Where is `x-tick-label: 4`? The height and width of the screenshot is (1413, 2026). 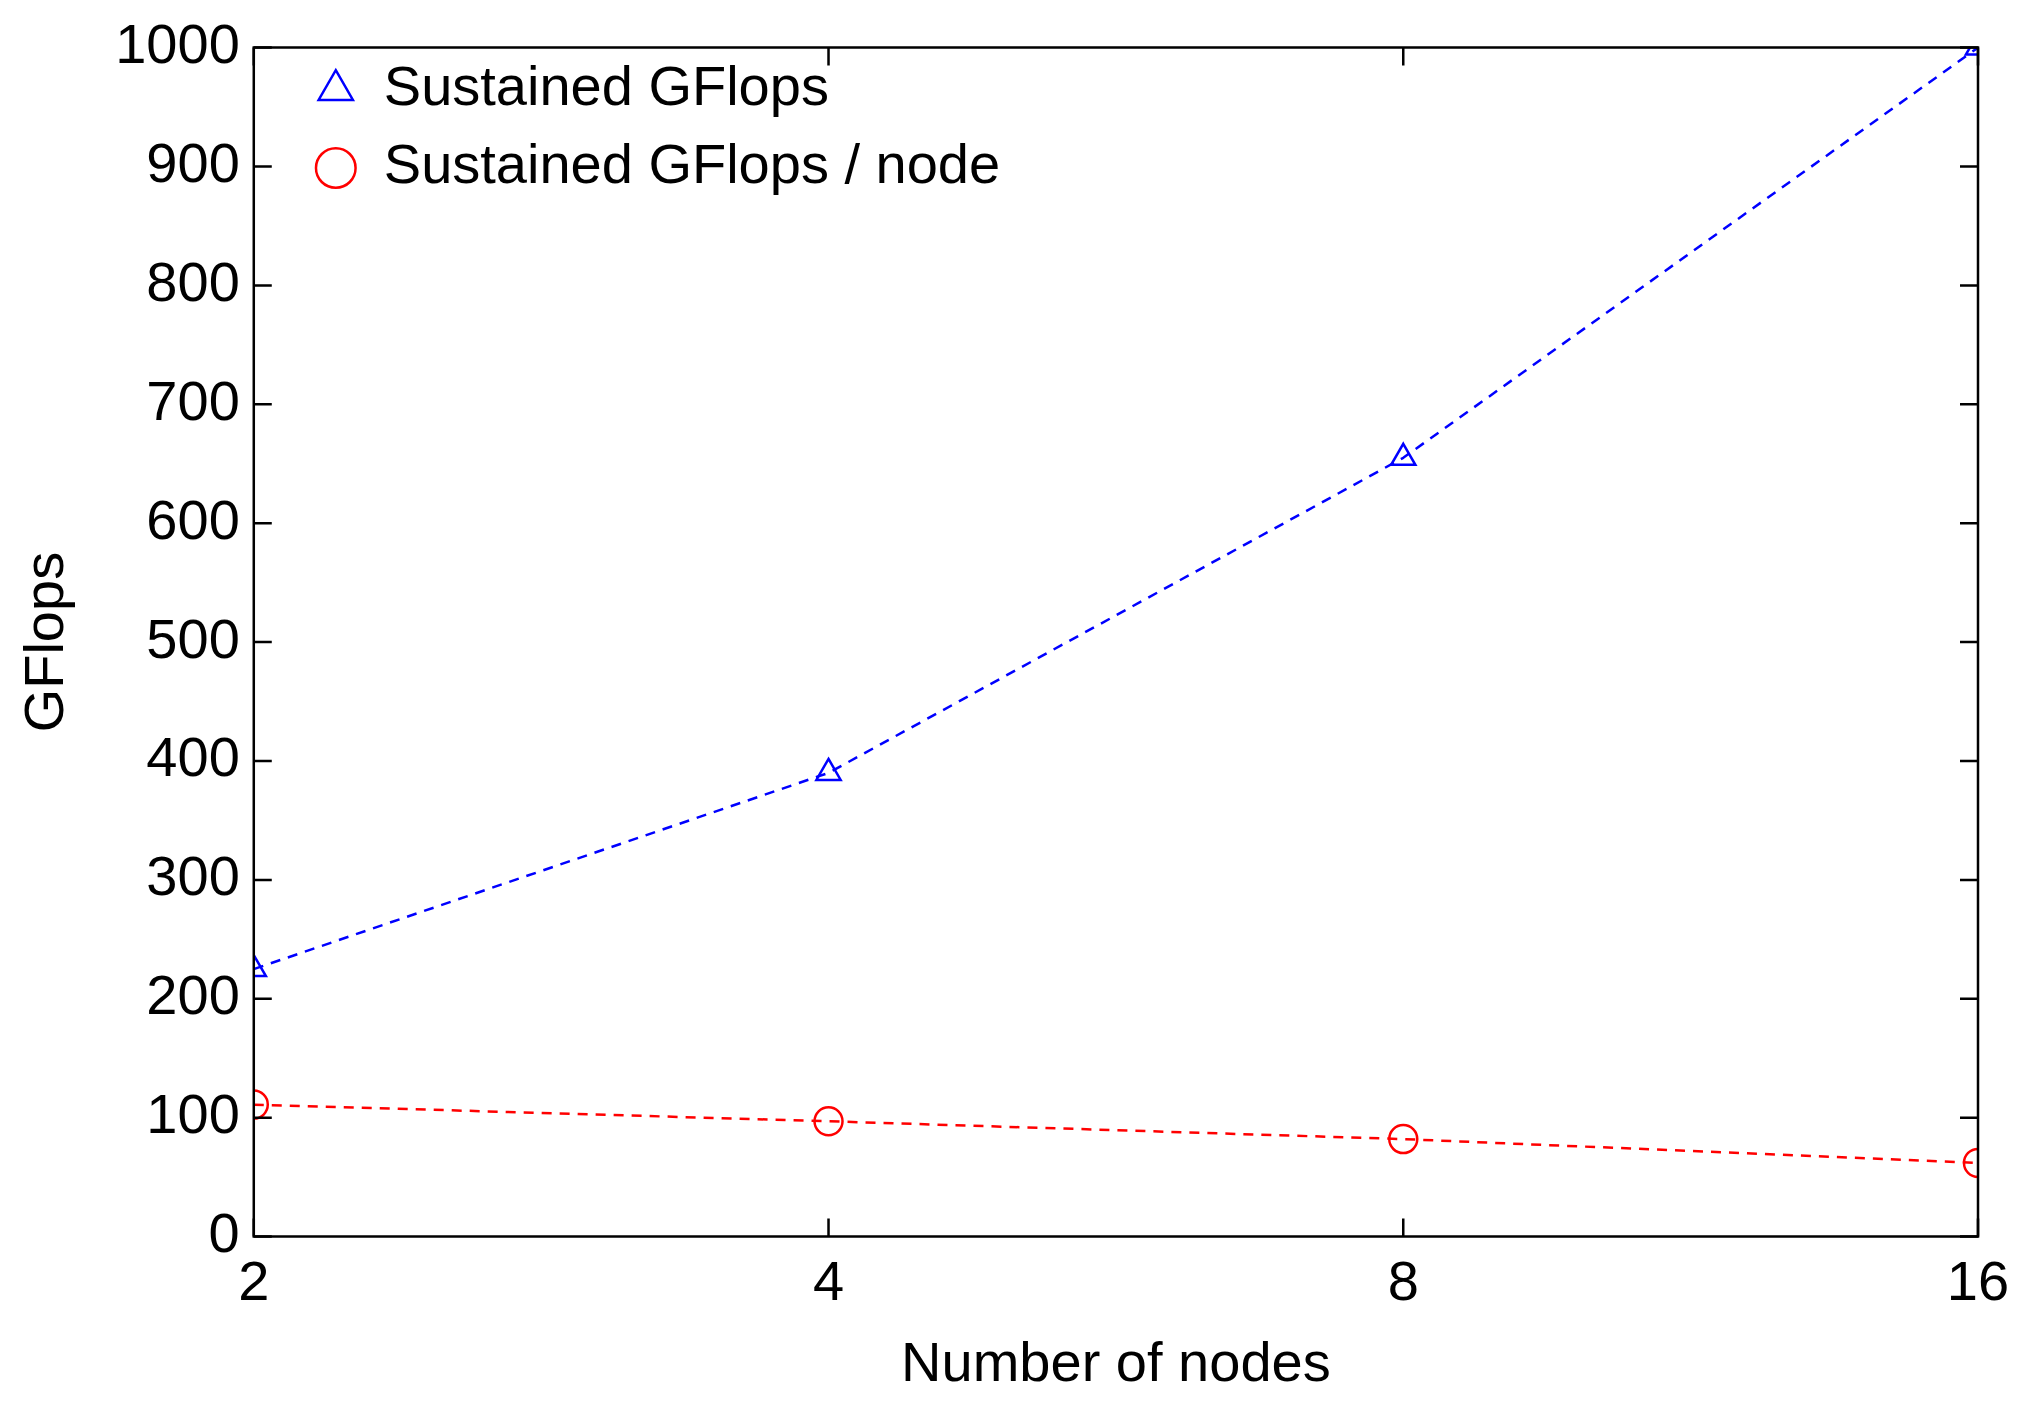 x-tick-label: 4 is located at coordinates (828, 1280).